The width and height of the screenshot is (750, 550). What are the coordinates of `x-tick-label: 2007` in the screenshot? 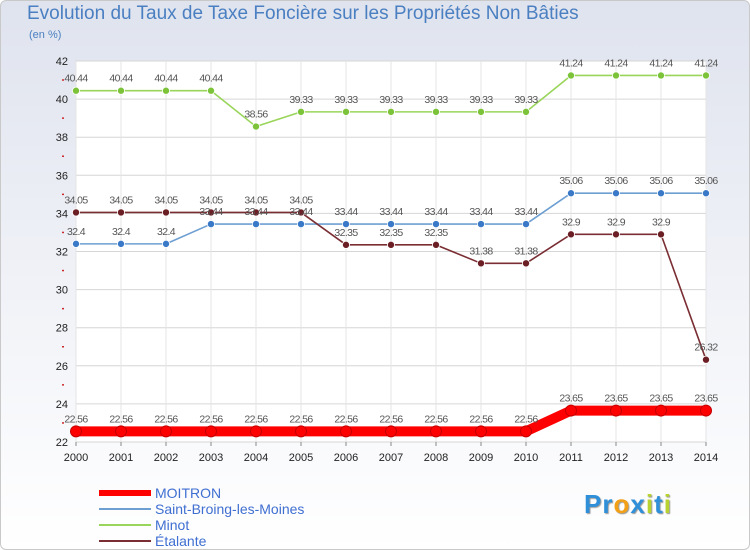 It's located at (391, 458).